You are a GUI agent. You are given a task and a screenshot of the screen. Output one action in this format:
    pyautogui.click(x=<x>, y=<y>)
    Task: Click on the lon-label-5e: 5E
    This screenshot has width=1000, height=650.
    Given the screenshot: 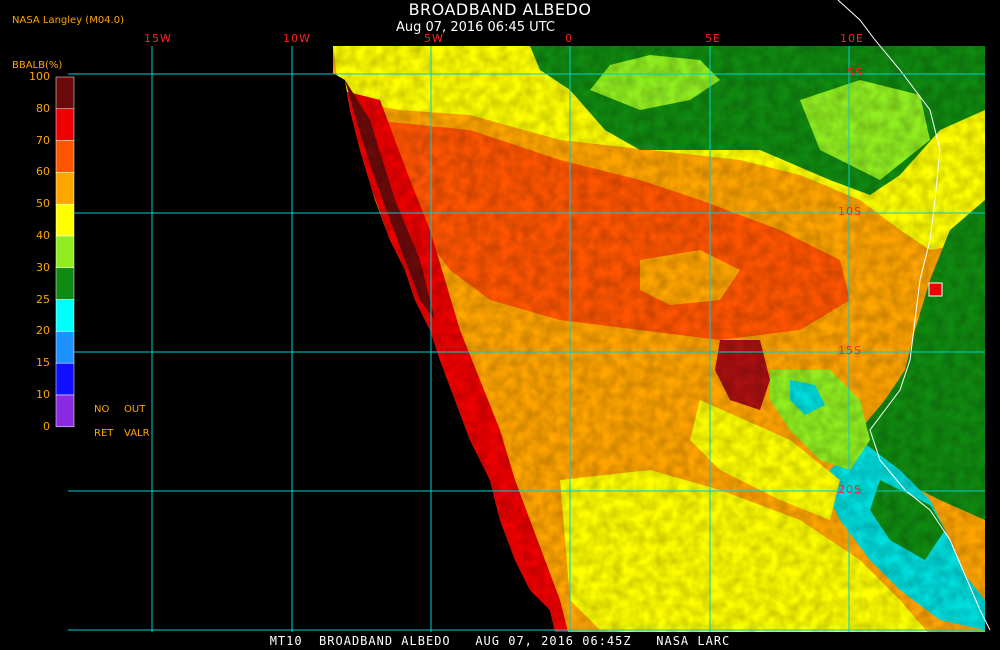 What is the action you would take?
    pyautogui.click(x=713, y=38)
    